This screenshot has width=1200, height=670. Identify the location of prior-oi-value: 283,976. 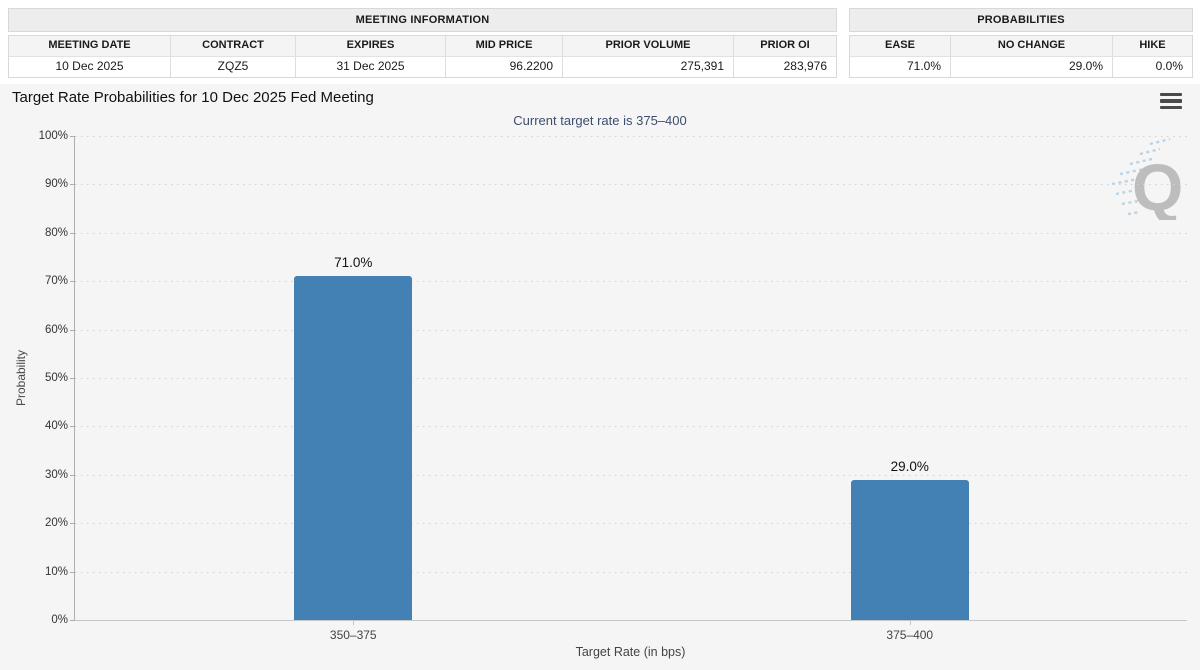
(805, 66).